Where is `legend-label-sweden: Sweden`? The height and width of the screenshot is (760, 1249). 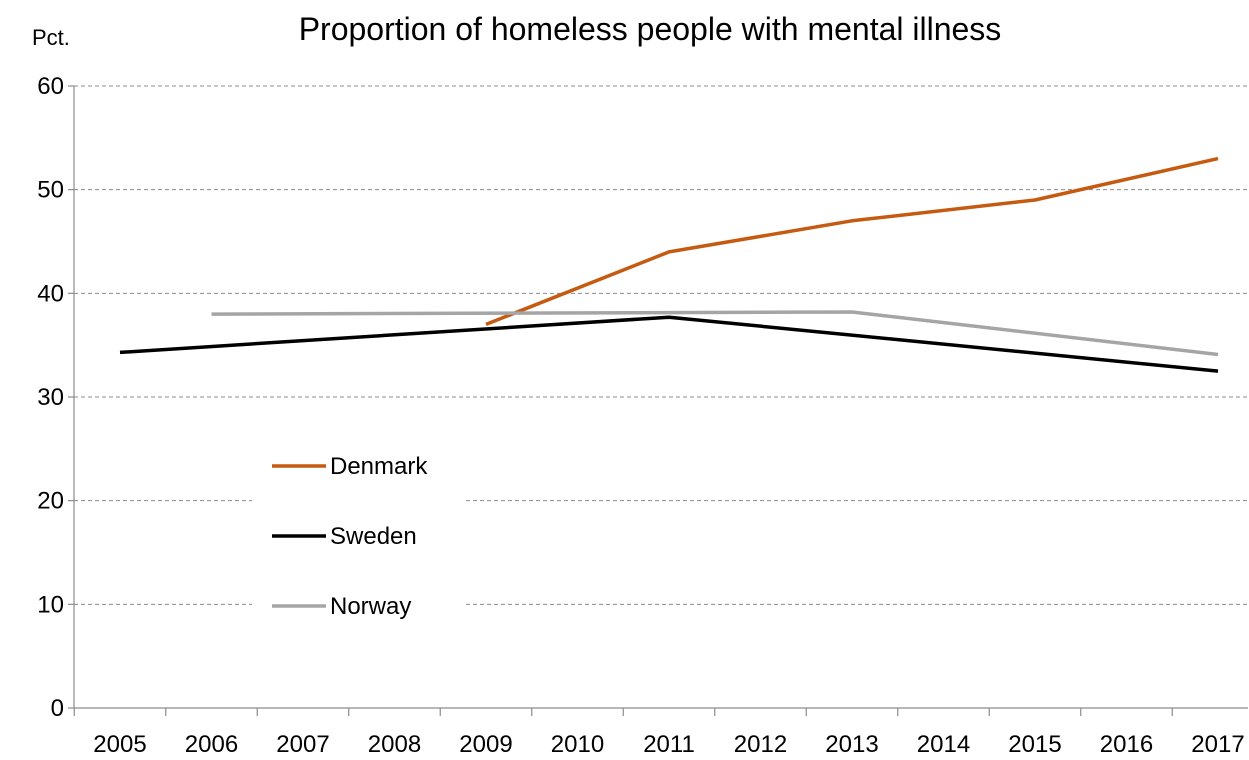 legend-label-sweden: Sweden is located at coordinates (373, 536).